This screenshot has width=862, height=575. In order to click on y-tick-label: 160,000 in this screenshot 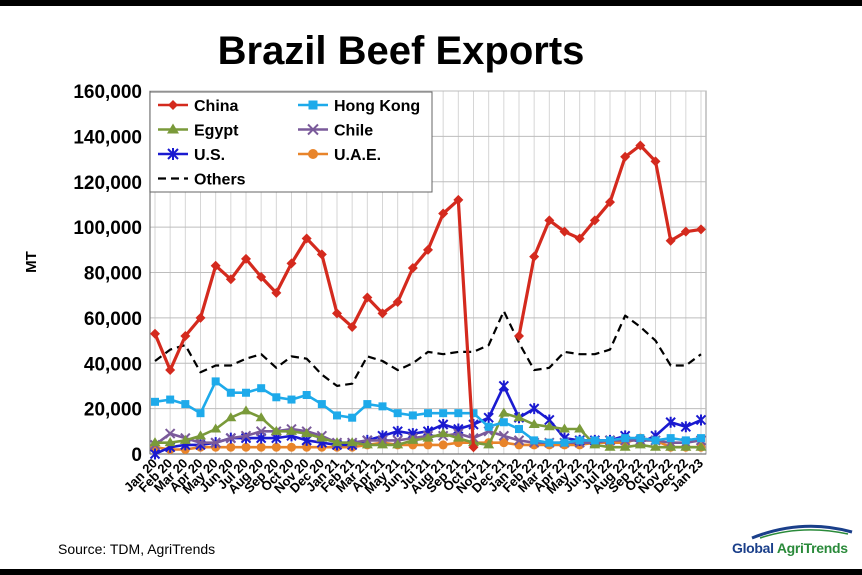, I will do `click(107, 92)`.